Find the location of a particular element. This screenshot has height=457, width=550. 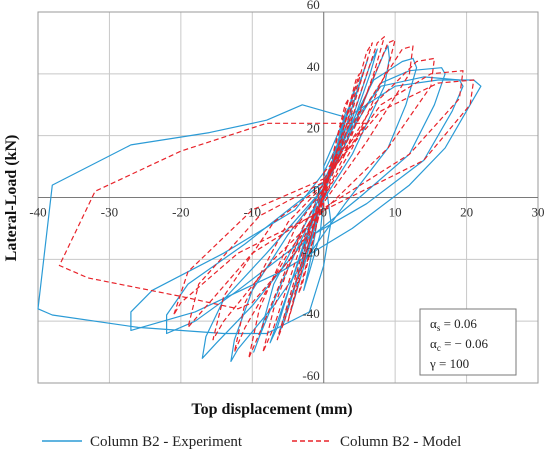

param-line-1: αs = 0.06 is located at coordinates (453, 324).